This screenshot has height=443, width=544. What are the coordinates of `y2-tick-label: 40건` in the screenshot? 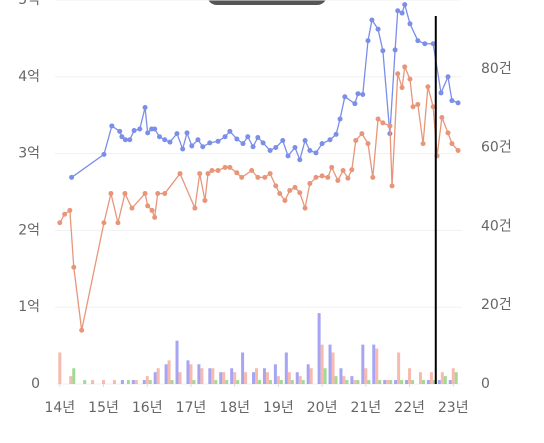 It's located at (496, 226).